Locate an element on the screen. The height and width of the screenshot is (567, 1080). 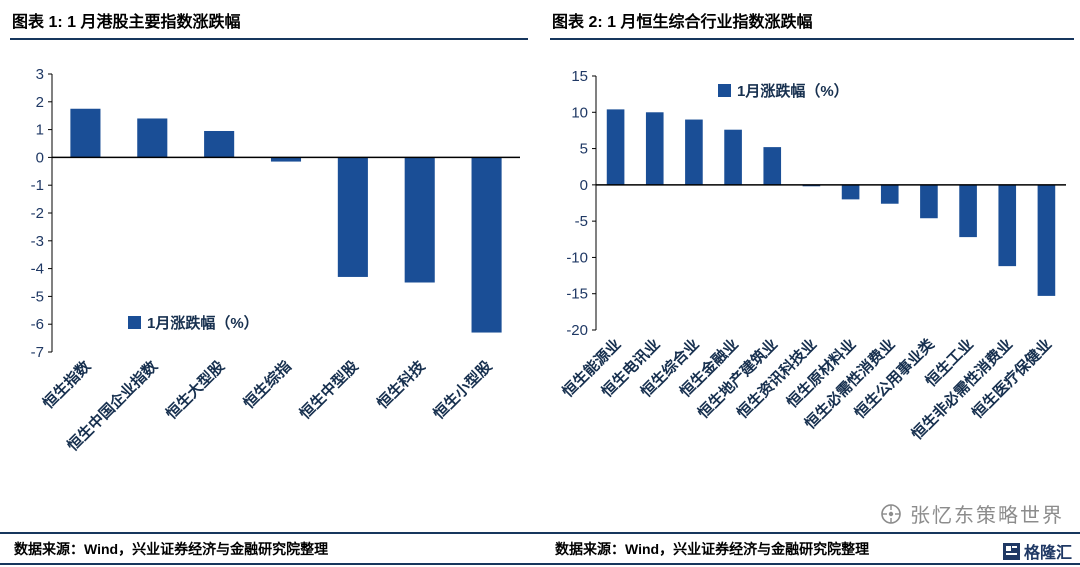
y-tick-label: 5 is located at coordinates (584, 149).